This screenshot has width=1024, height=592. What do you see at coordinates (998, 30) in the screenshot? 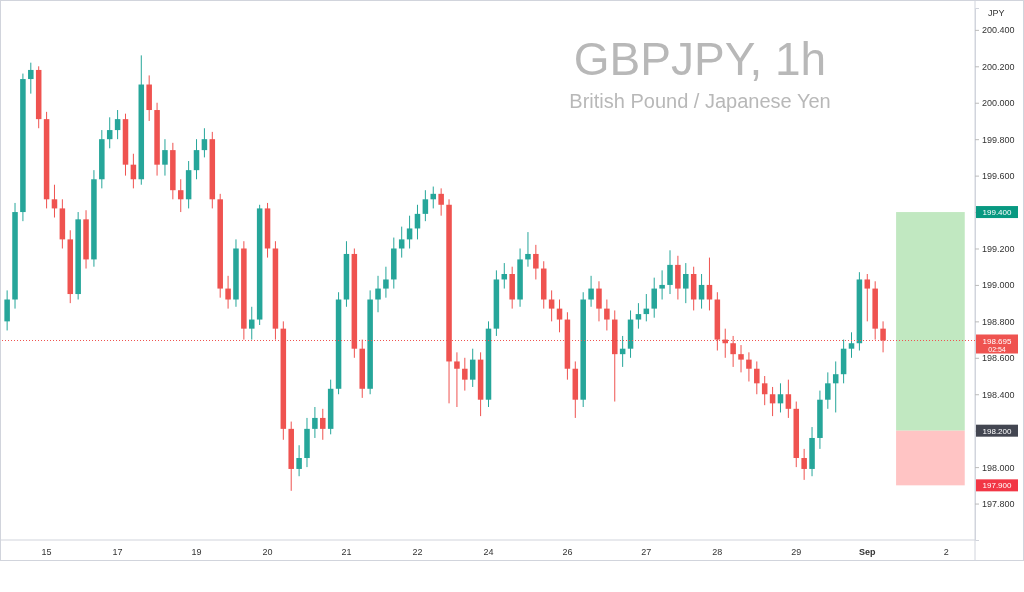
I see `y-tick-label: 200.400` at bounding box center [998, 30].